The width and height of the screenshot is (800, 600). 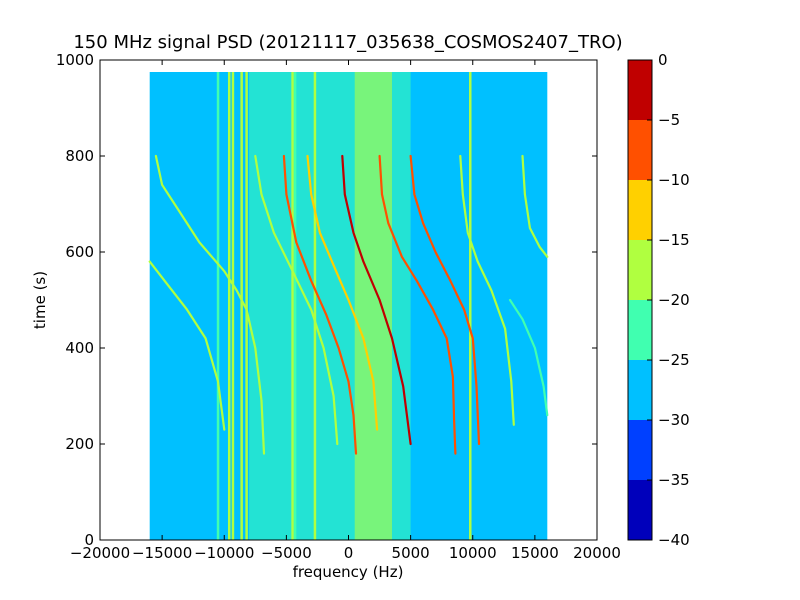 I want to click on x-tick-label: 15000, so click(x=535, y=553).